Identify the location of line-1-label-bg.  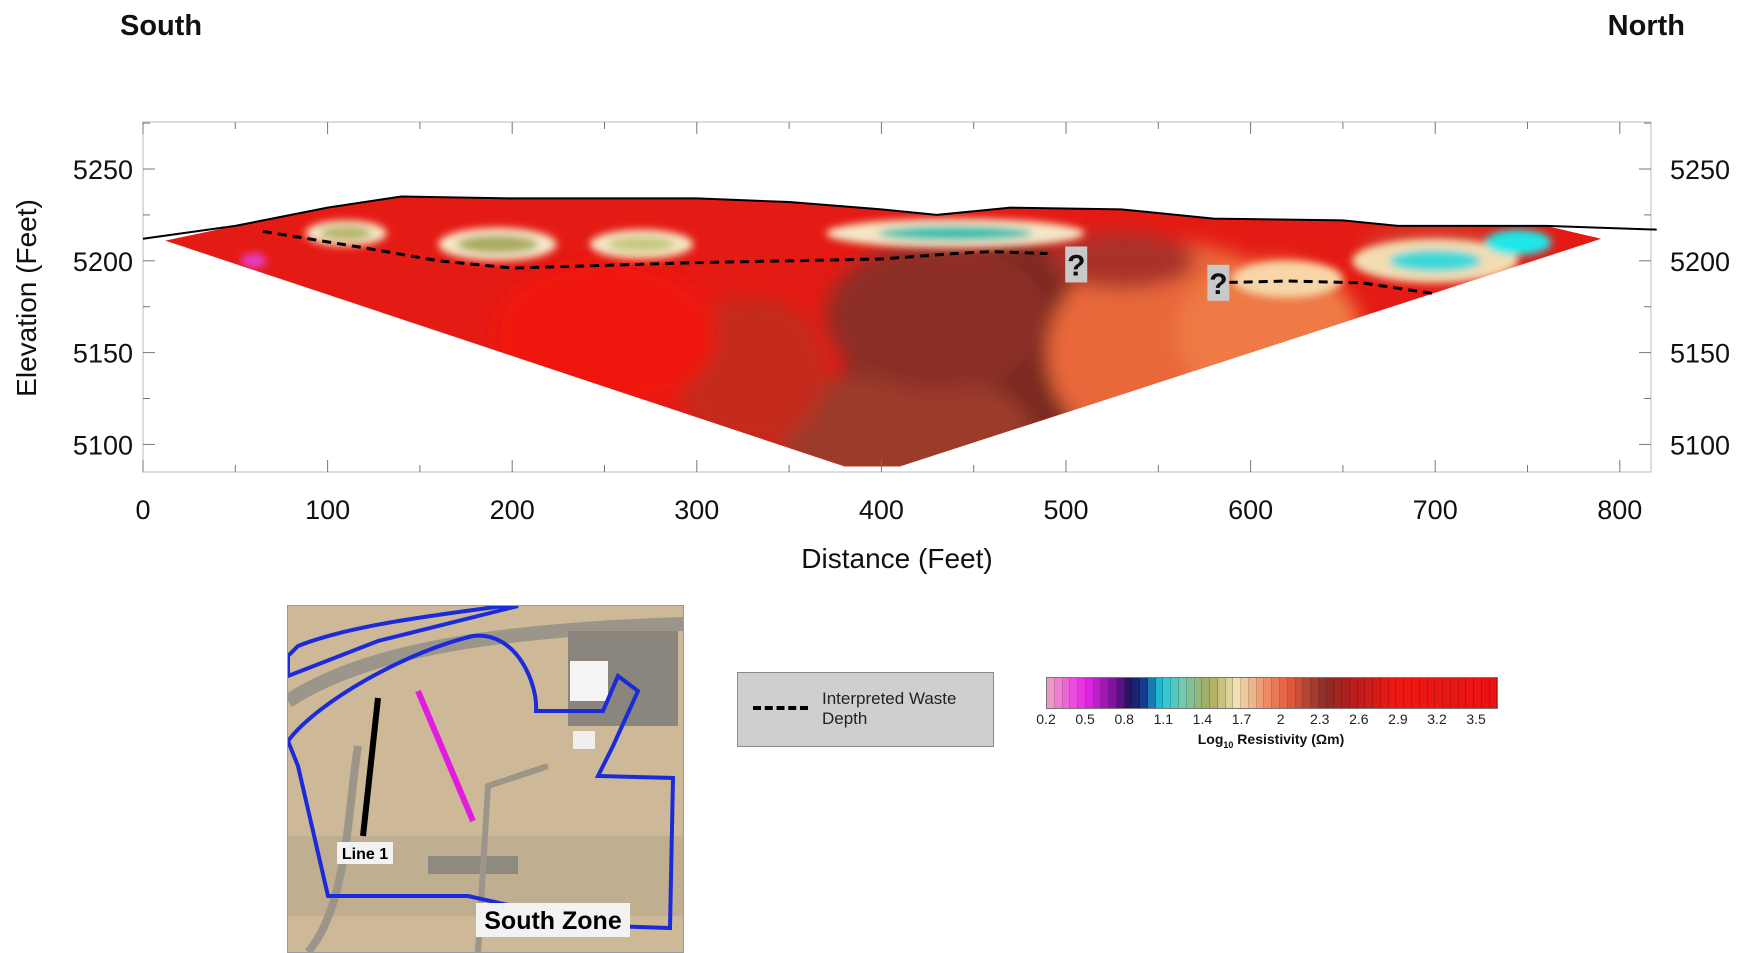
(365, 853).